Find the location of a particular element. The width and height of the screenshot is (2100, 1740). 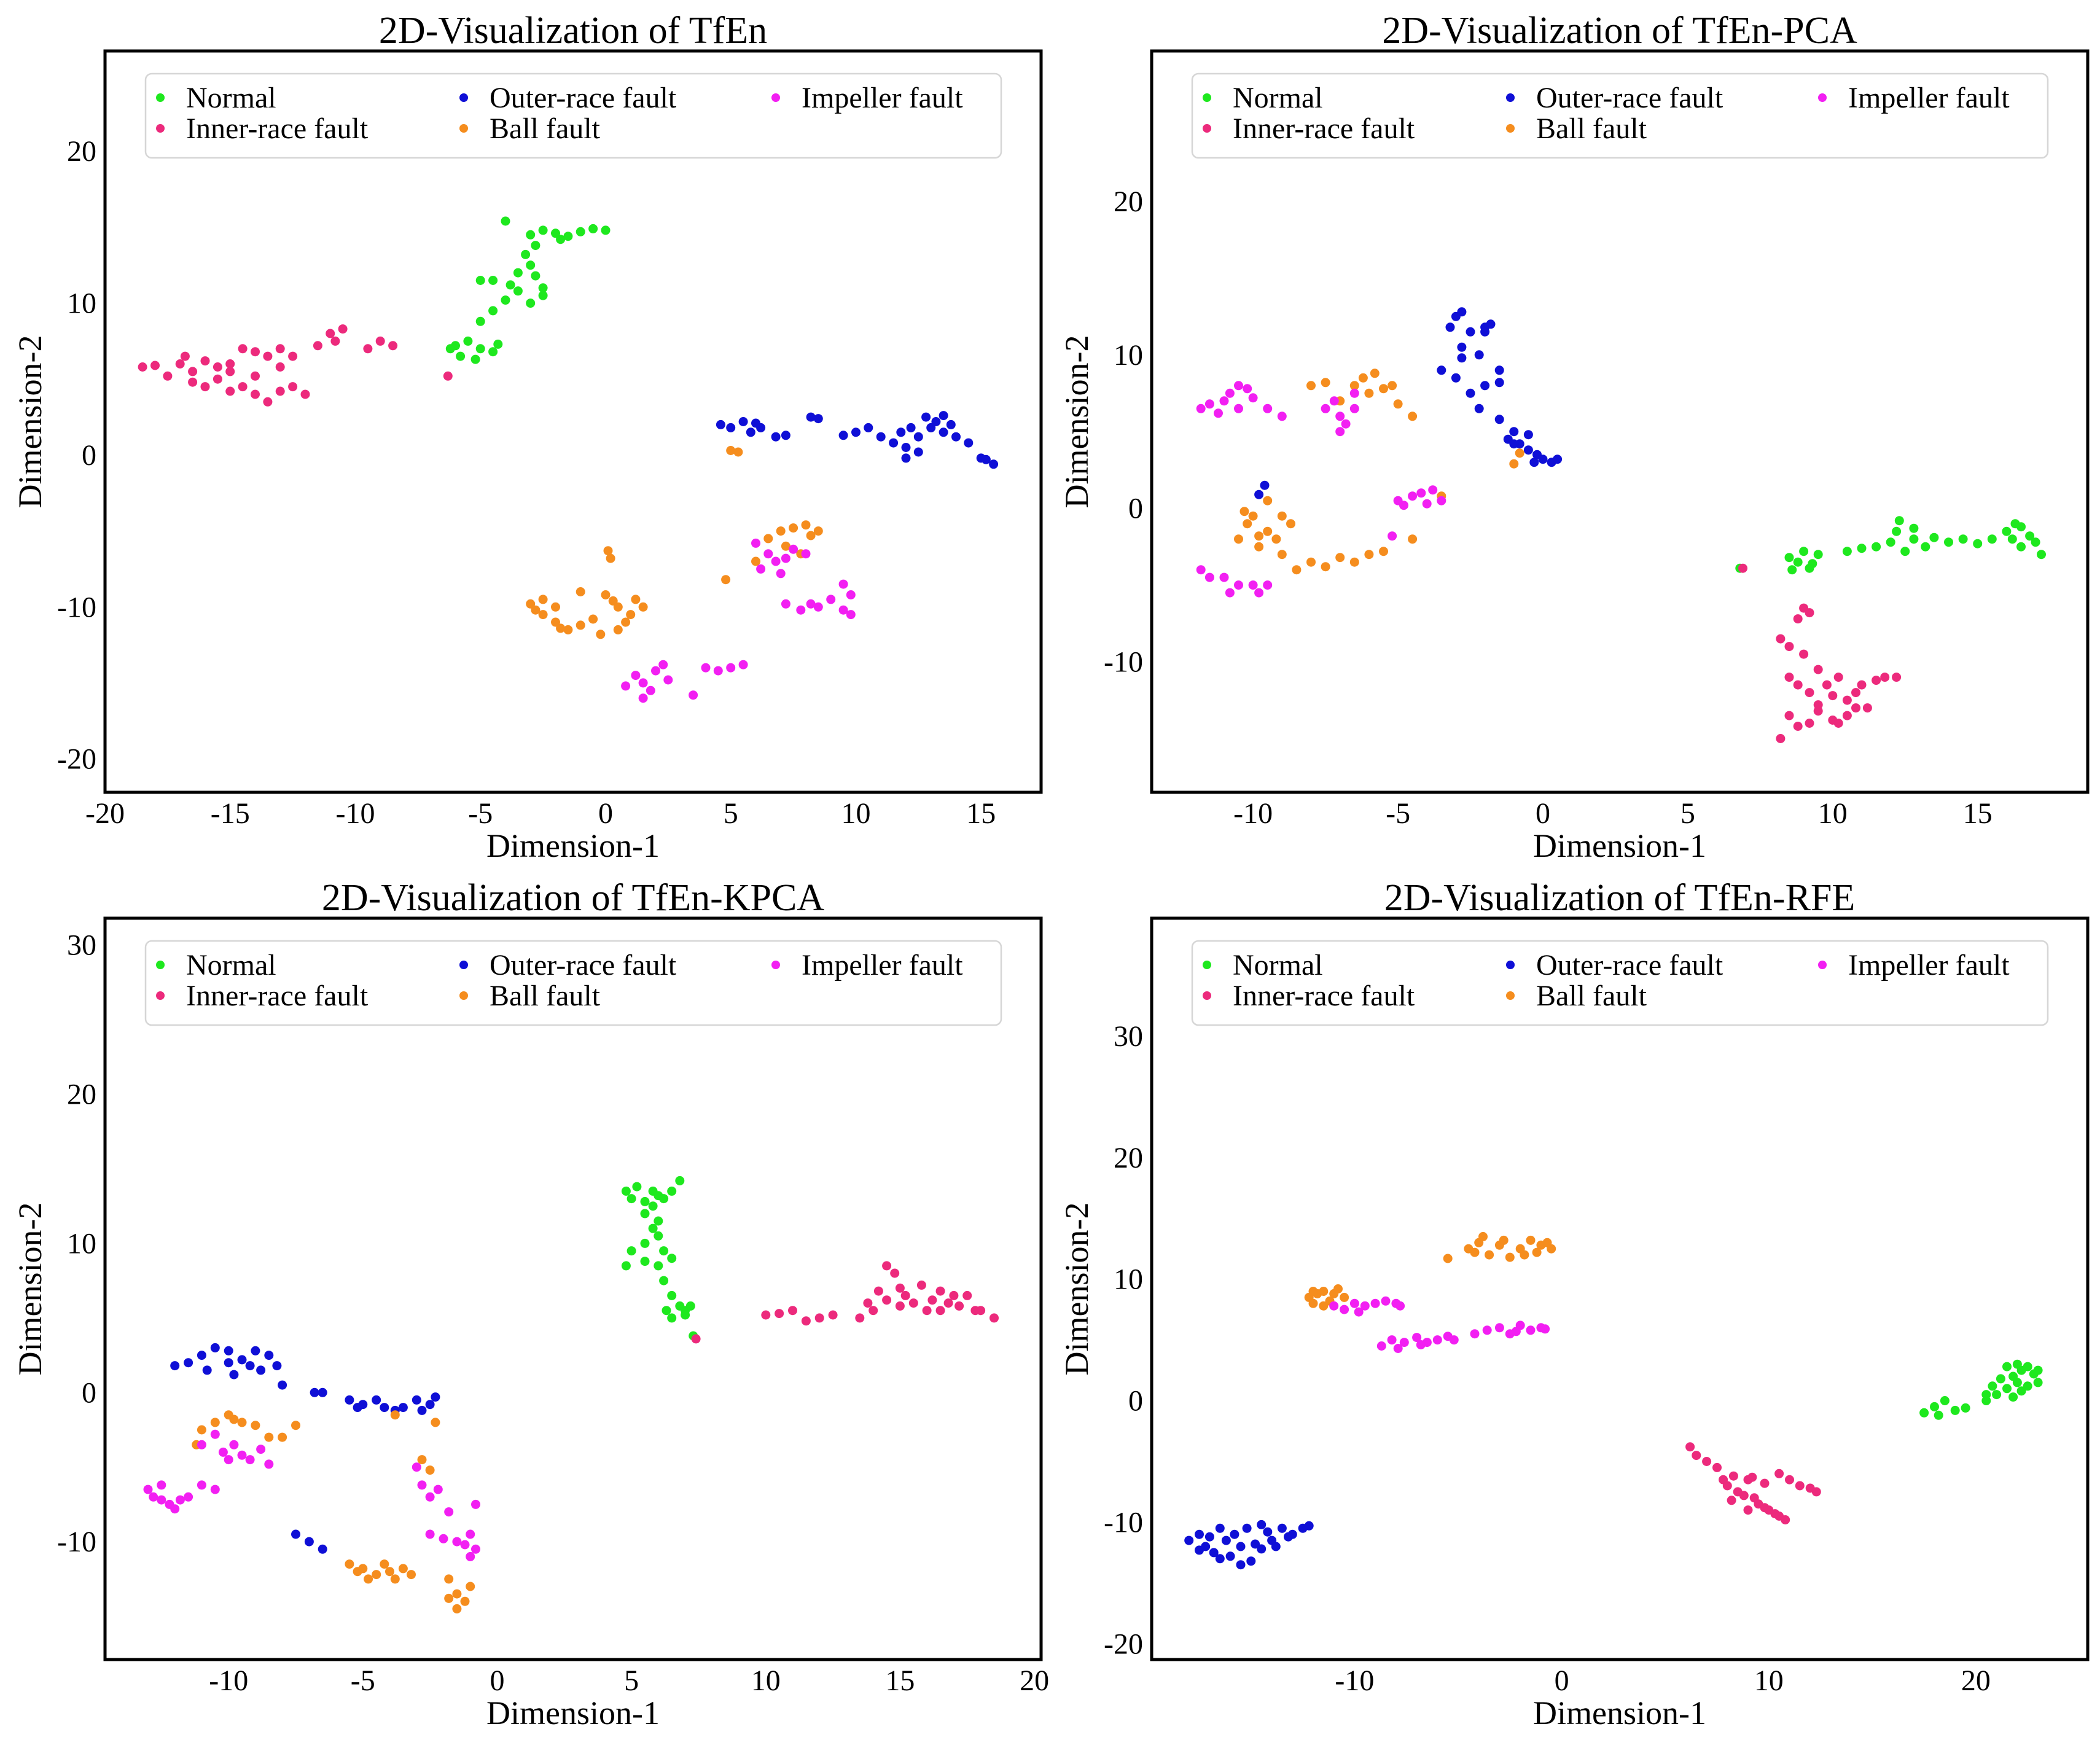

chart-2-x-tick-label: 5 is located at coordinates (1687, 813).